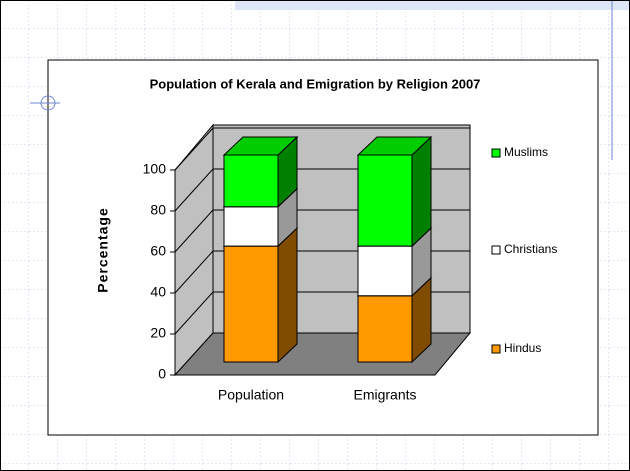 Image resolution: width=630 pixels, height=471 pixels. What do you see at coordinates (155, 169) in the screenshot?
I see `y-tick-label: 100` at bounding box center [155, 169].